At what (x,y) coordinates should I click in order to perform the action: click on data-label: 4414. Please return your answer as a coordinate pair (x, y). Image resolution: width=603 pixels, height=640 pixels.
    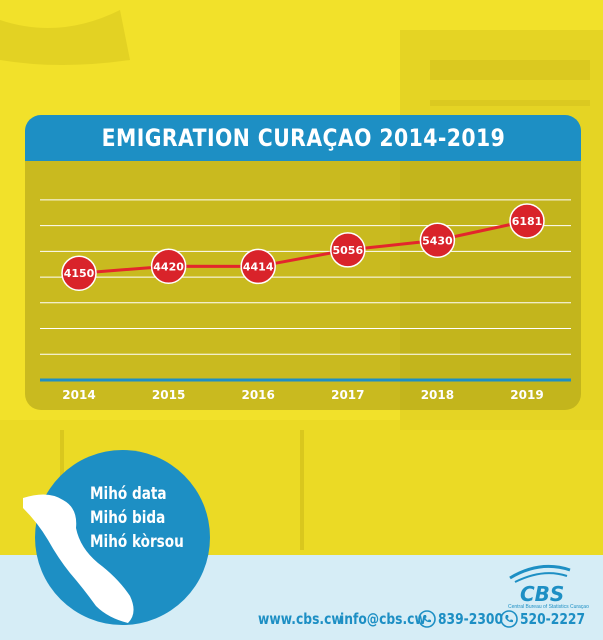
    Looking at the image, I should click on (258, 266).